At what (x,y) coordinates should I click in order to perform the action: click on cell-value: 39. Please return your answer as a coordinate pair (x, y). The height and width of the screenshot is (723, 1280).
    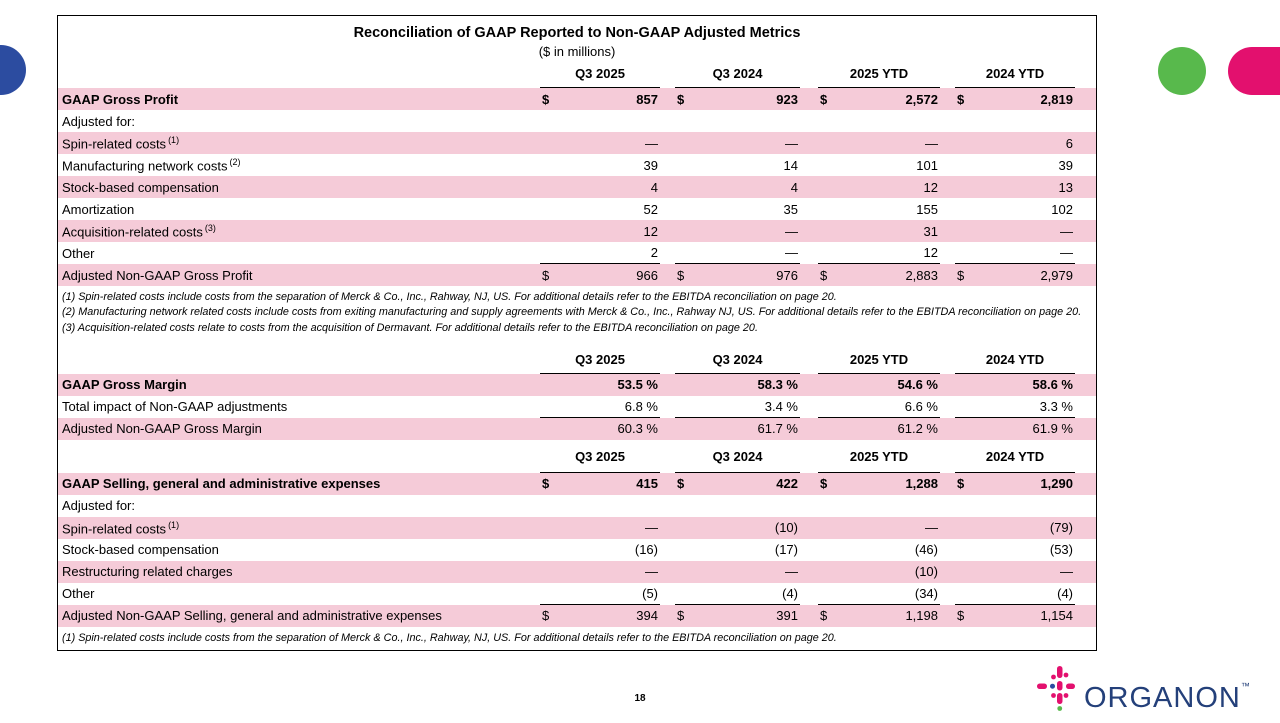
    Looking at the image, I should click on (1065, 165).